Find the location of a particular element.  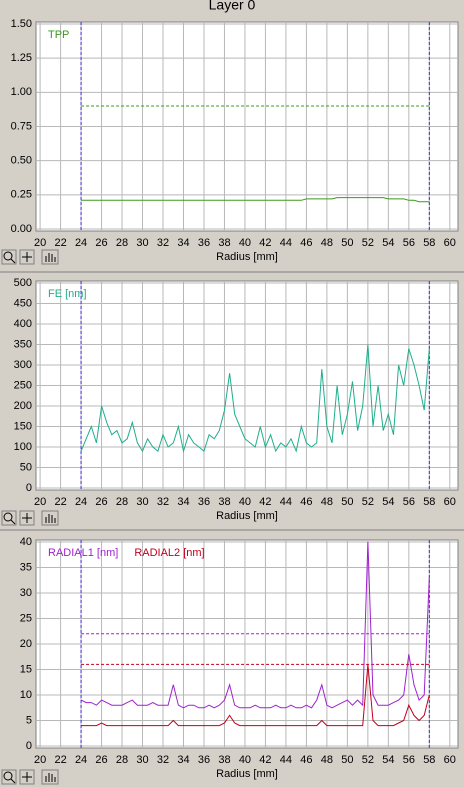

y-tick-label: 350 is located at coordinates (23, 344).